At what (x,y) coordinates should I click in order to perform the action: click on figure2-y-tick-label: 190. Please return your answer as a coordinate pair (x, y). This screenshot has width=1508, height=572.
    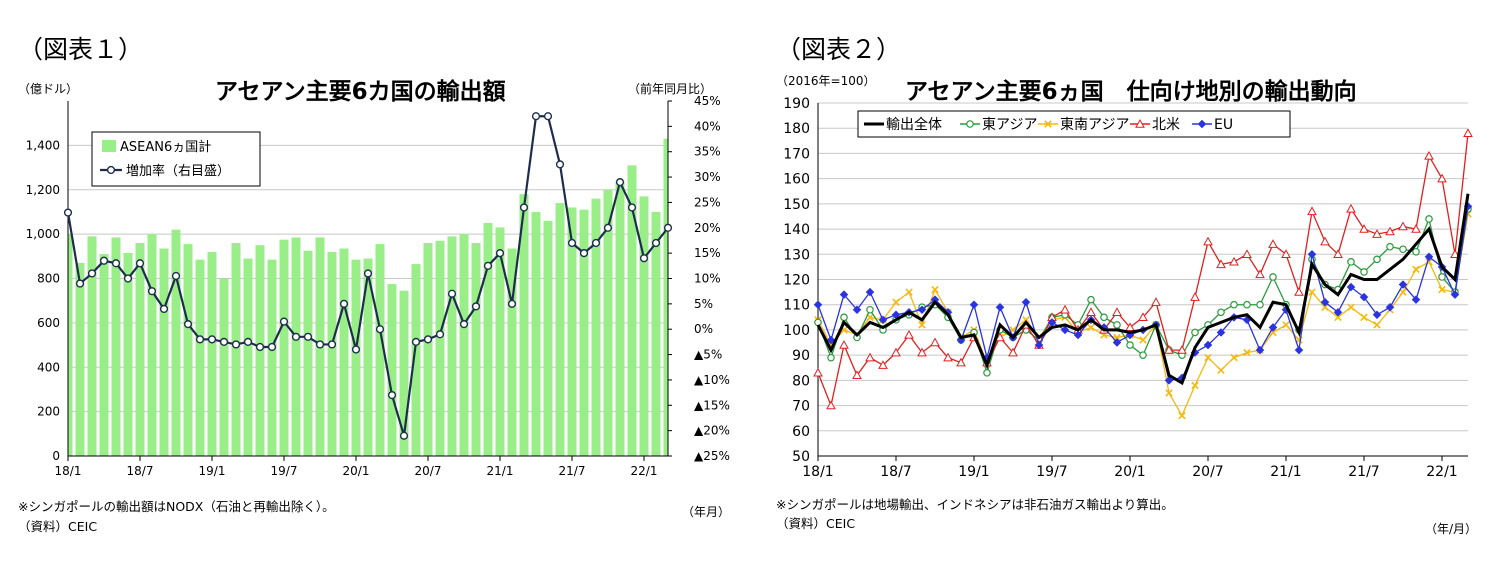
    Looking at the image, I should click on (796, 104).